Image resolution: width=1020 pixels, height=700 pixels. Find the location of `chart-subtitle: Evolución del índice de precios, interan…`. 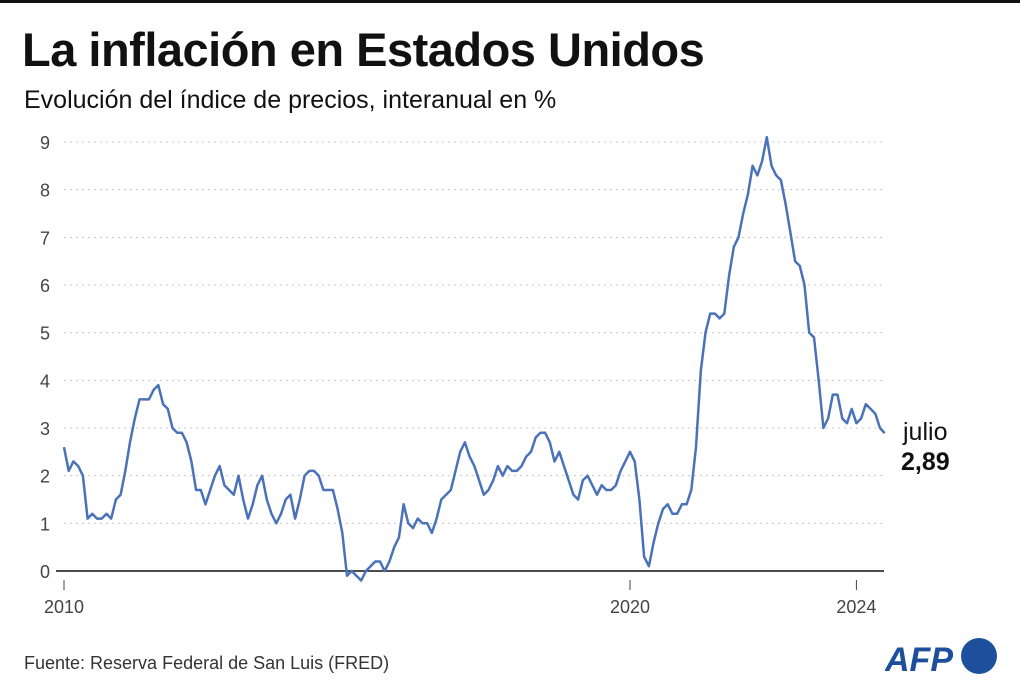

chart-subtitle: Evolución del índice de precios, interan… is located at coordinates (290, 100).